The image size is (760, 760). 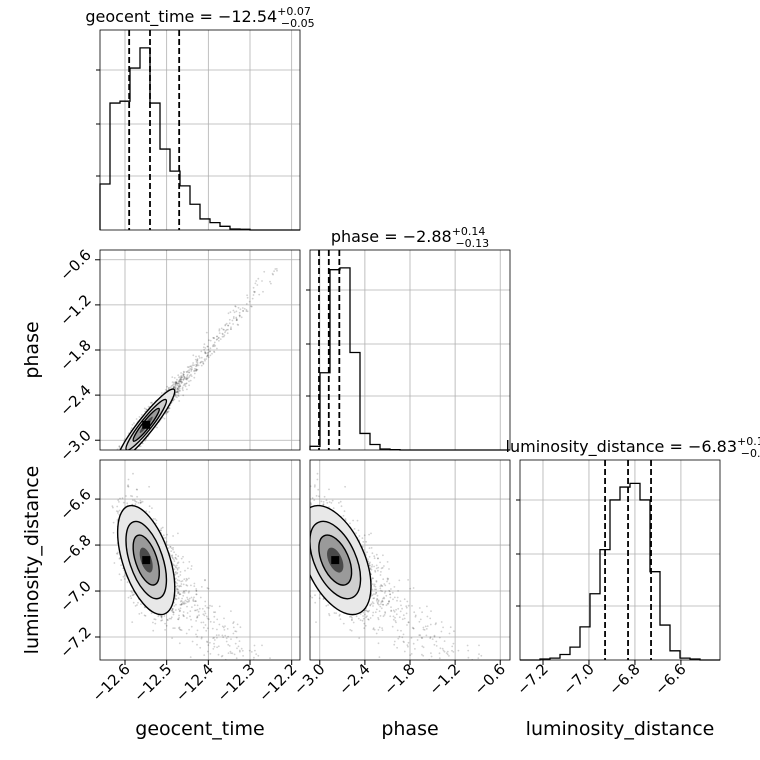 I want to click on title-lower-error: −0.13, so click(x=472, y=243).